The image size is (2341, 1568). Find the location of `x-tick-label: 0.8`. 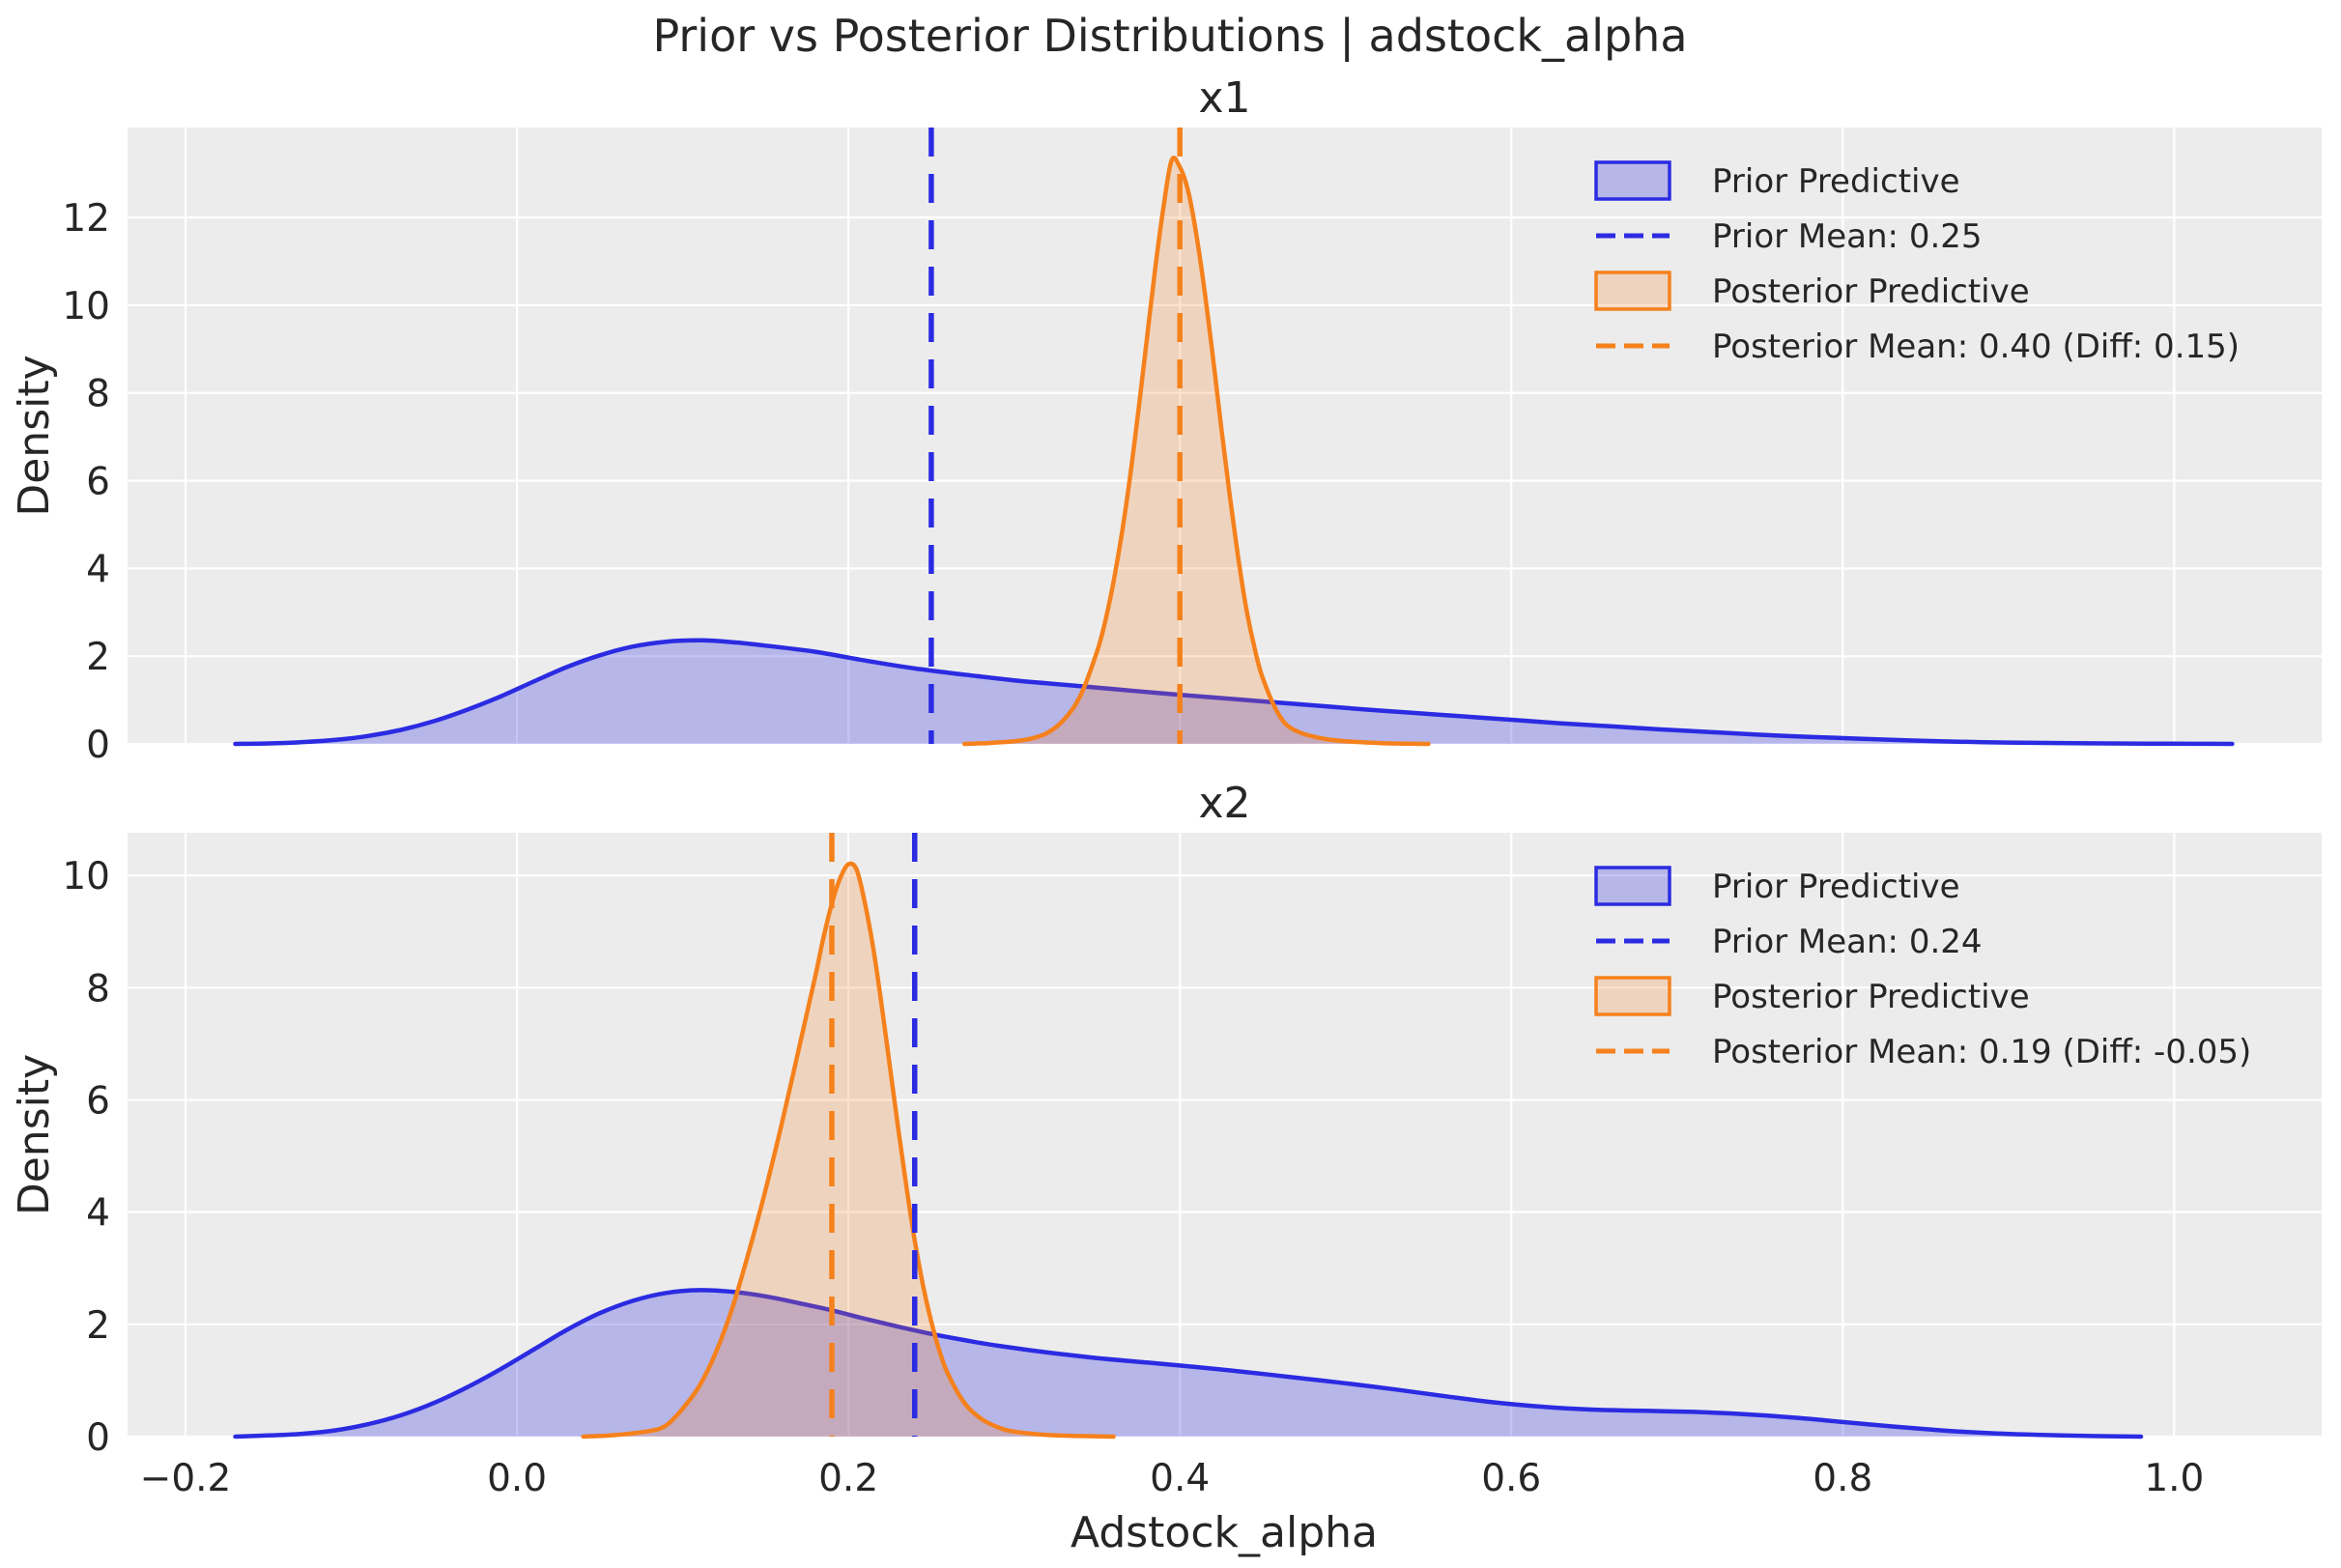

x-tick-label: 0.8 is located at coordinates (1843, 1478).